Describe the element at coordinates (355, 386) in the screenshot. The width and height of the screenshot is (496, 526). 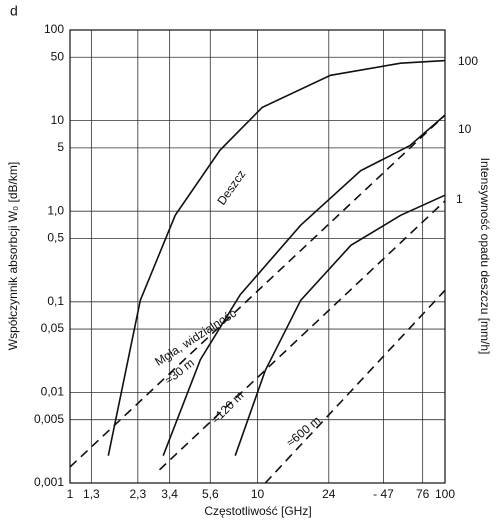
I see `series-line` at that location.